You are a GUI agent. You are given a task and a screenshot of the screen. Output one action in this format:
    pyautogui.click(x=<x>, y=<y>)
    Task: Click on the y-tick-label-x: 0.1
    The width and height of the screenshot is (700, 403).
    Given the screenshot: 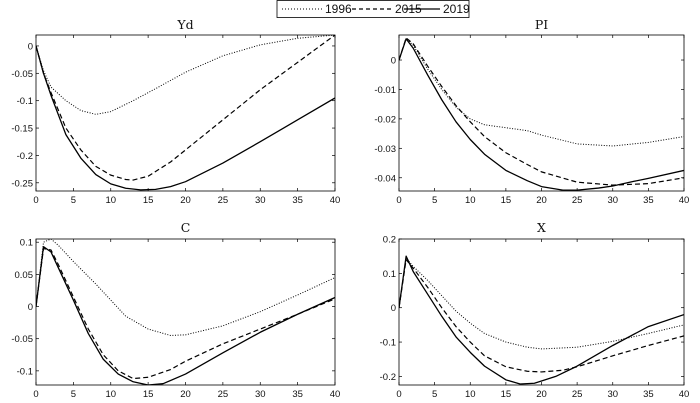 What is the action you would take?
    pyautogui.click(x=389, y=274)
    